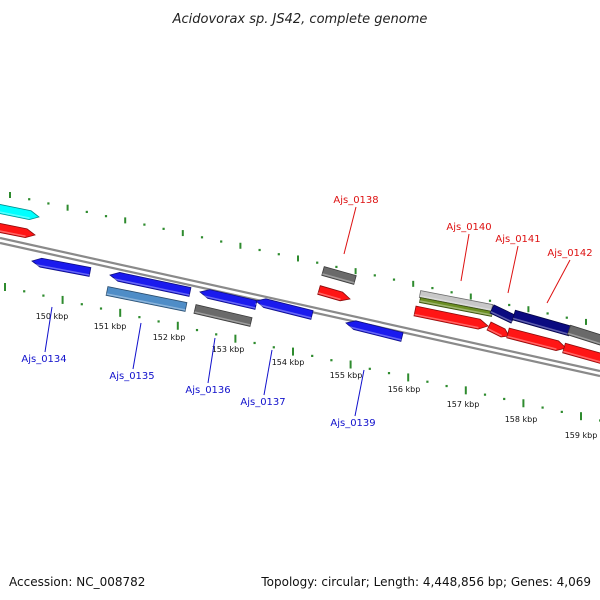  What do you see at coordinates (468, 227) in the screenshot?
I see `forward-gene-label: Ajs_0140` at bounding box center [468, 227].